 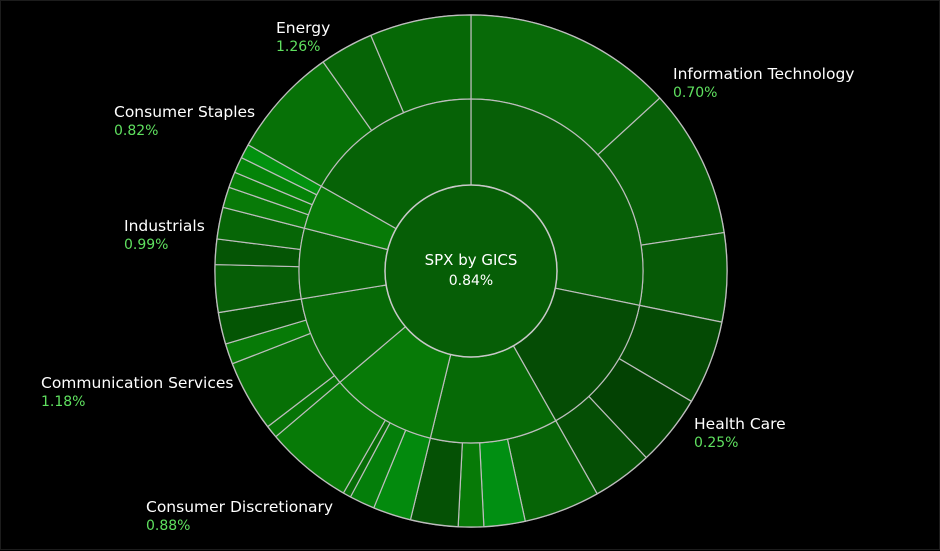 I want to click on center-disc, so click(x=471, y=271).